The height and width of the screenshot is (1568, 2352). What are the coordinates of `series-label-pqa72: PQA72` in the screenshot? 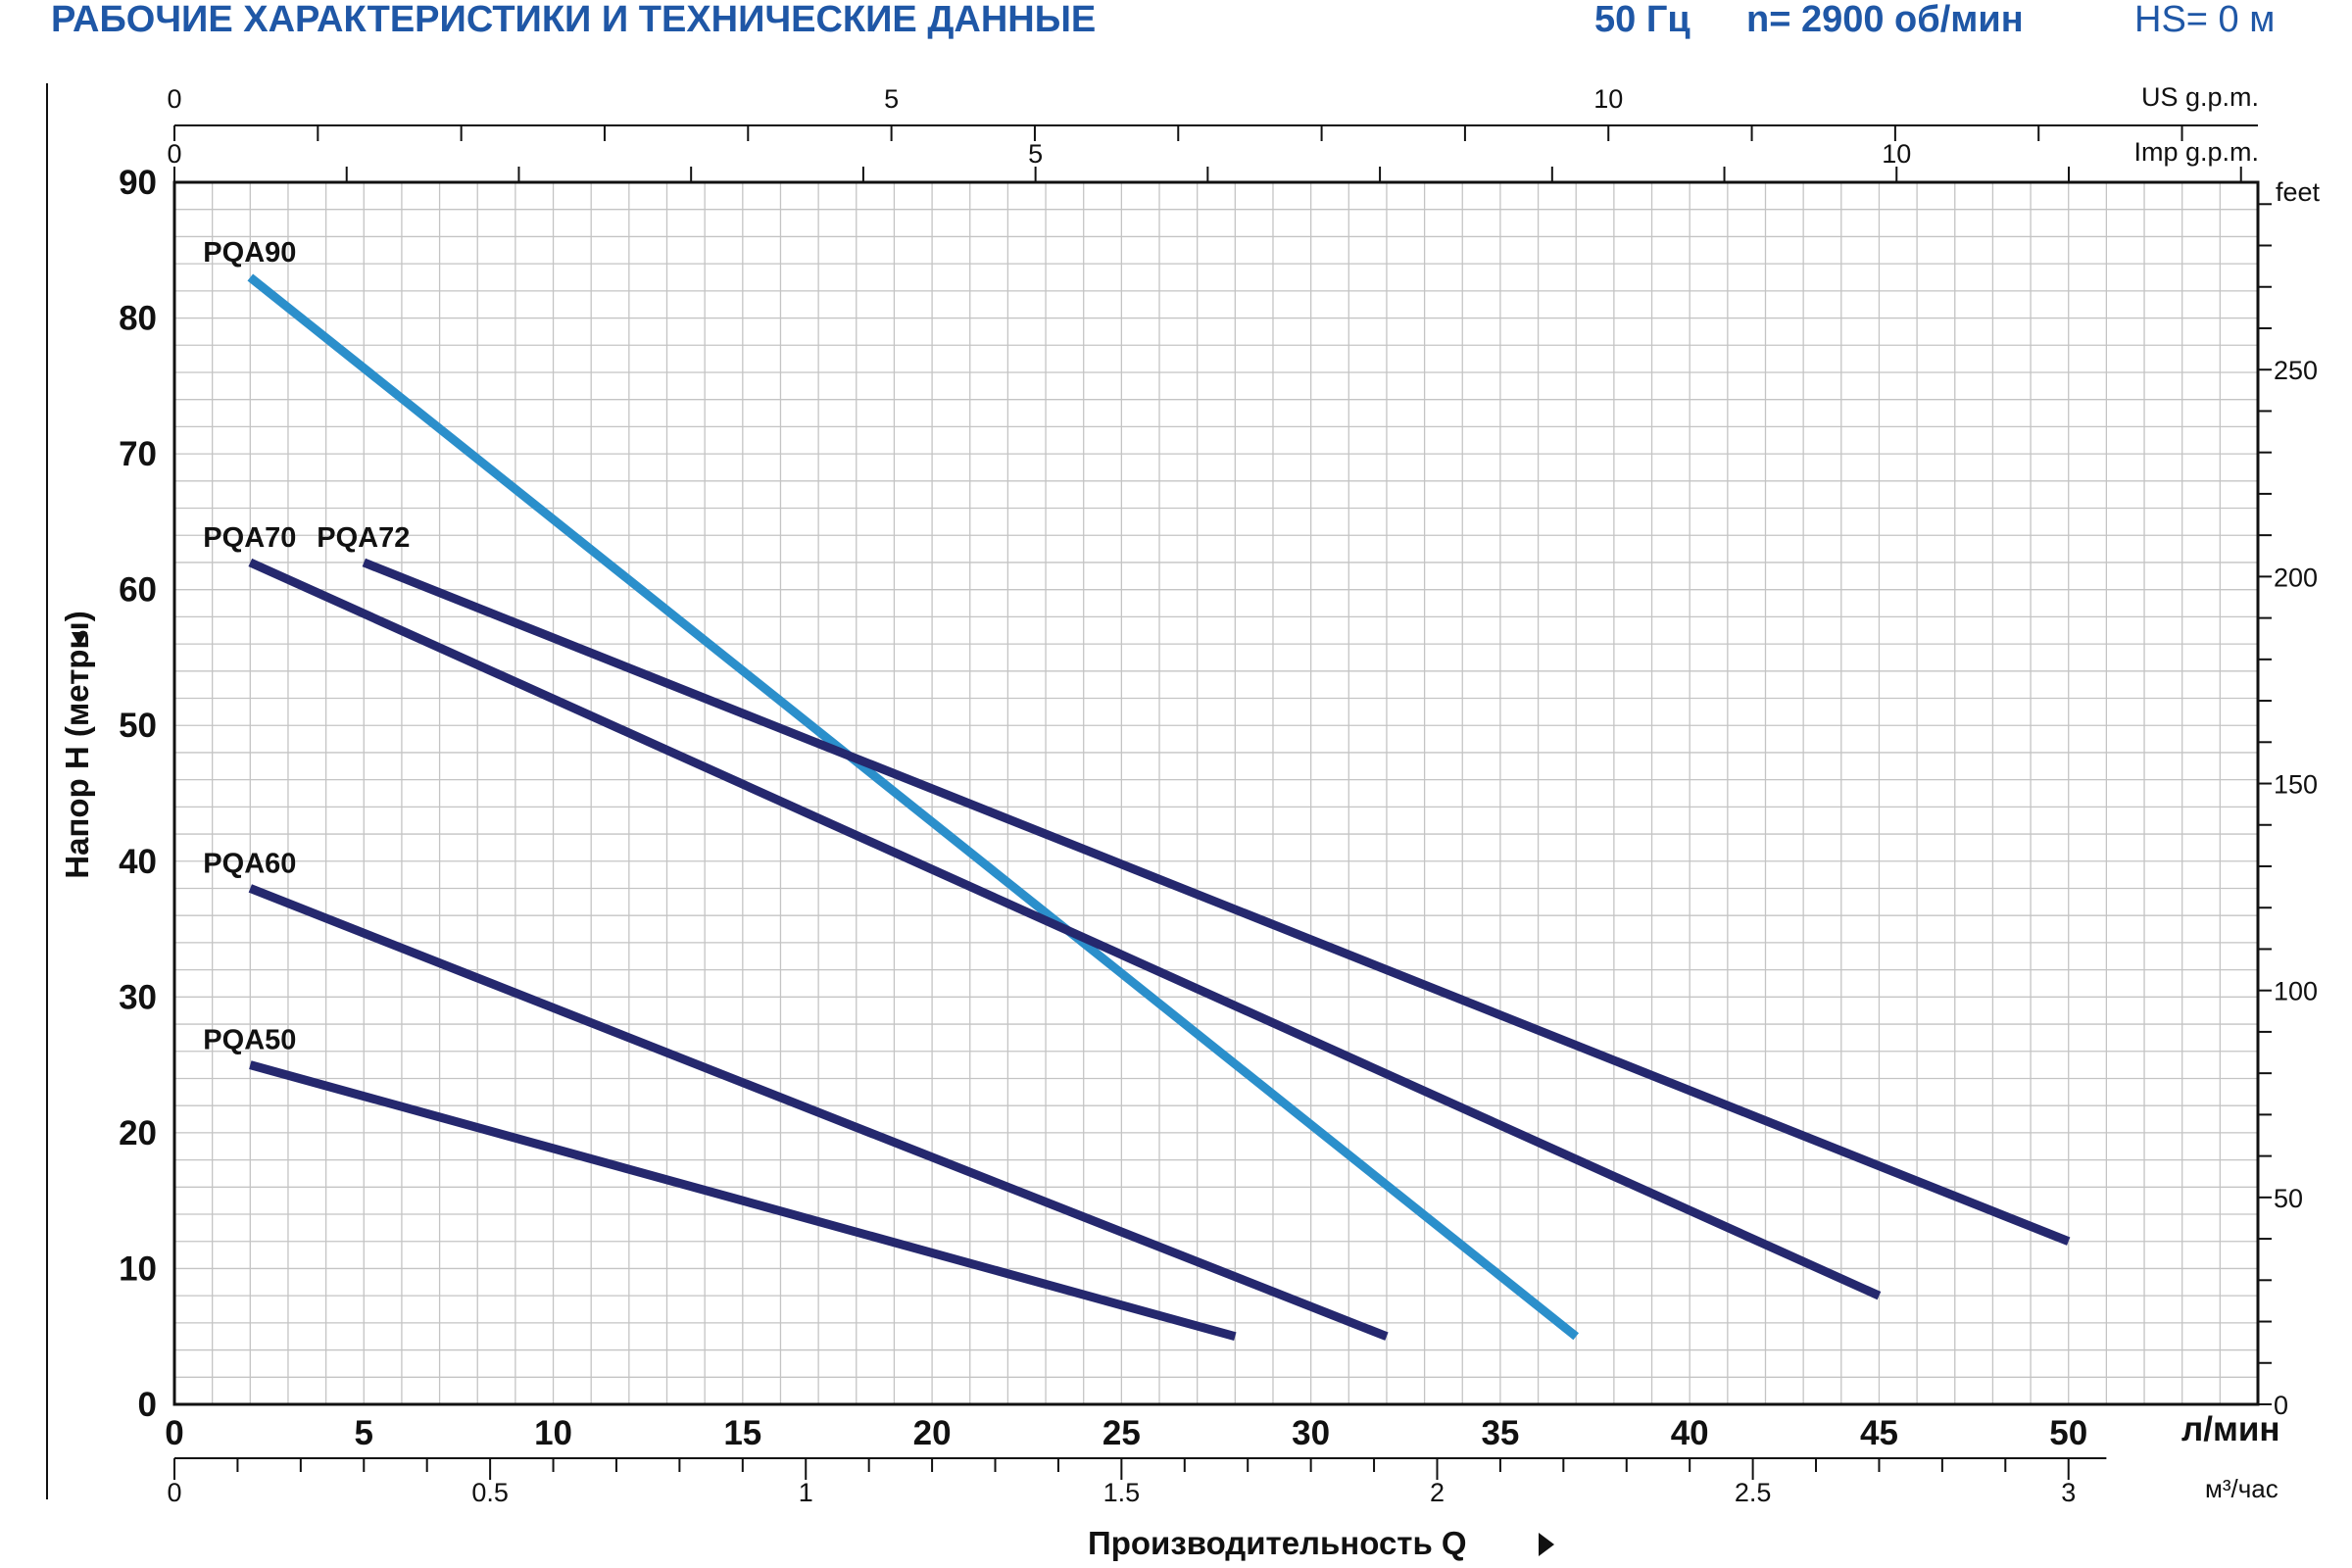 It's located at (363, 538).